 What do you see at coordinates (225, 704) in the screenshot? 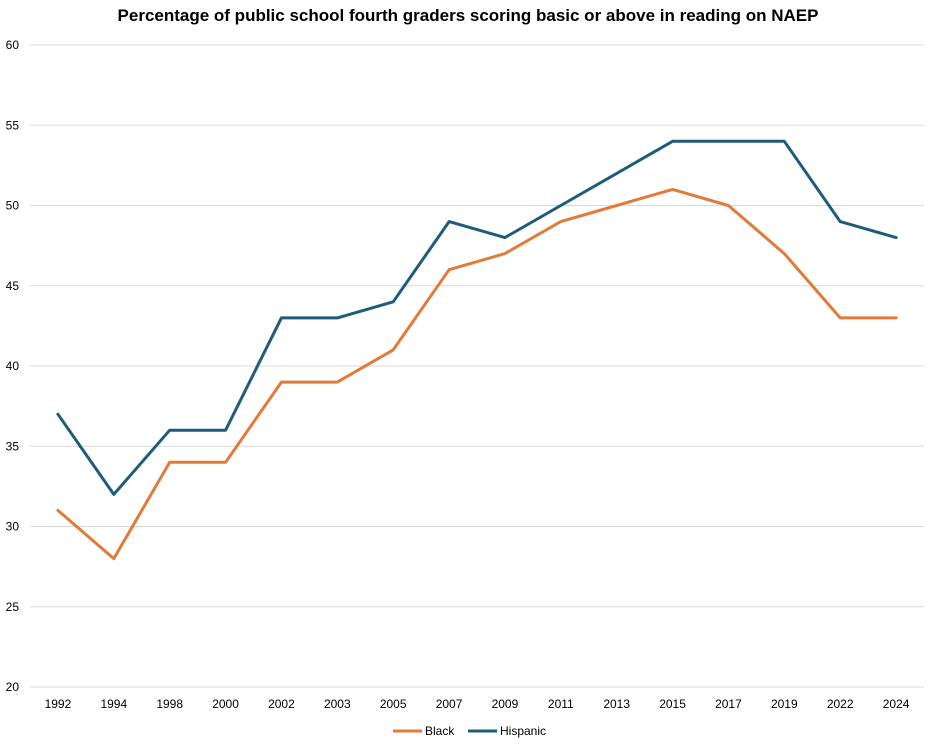
I see `x-tick-label: 2000` at bounding box center [225, 704].